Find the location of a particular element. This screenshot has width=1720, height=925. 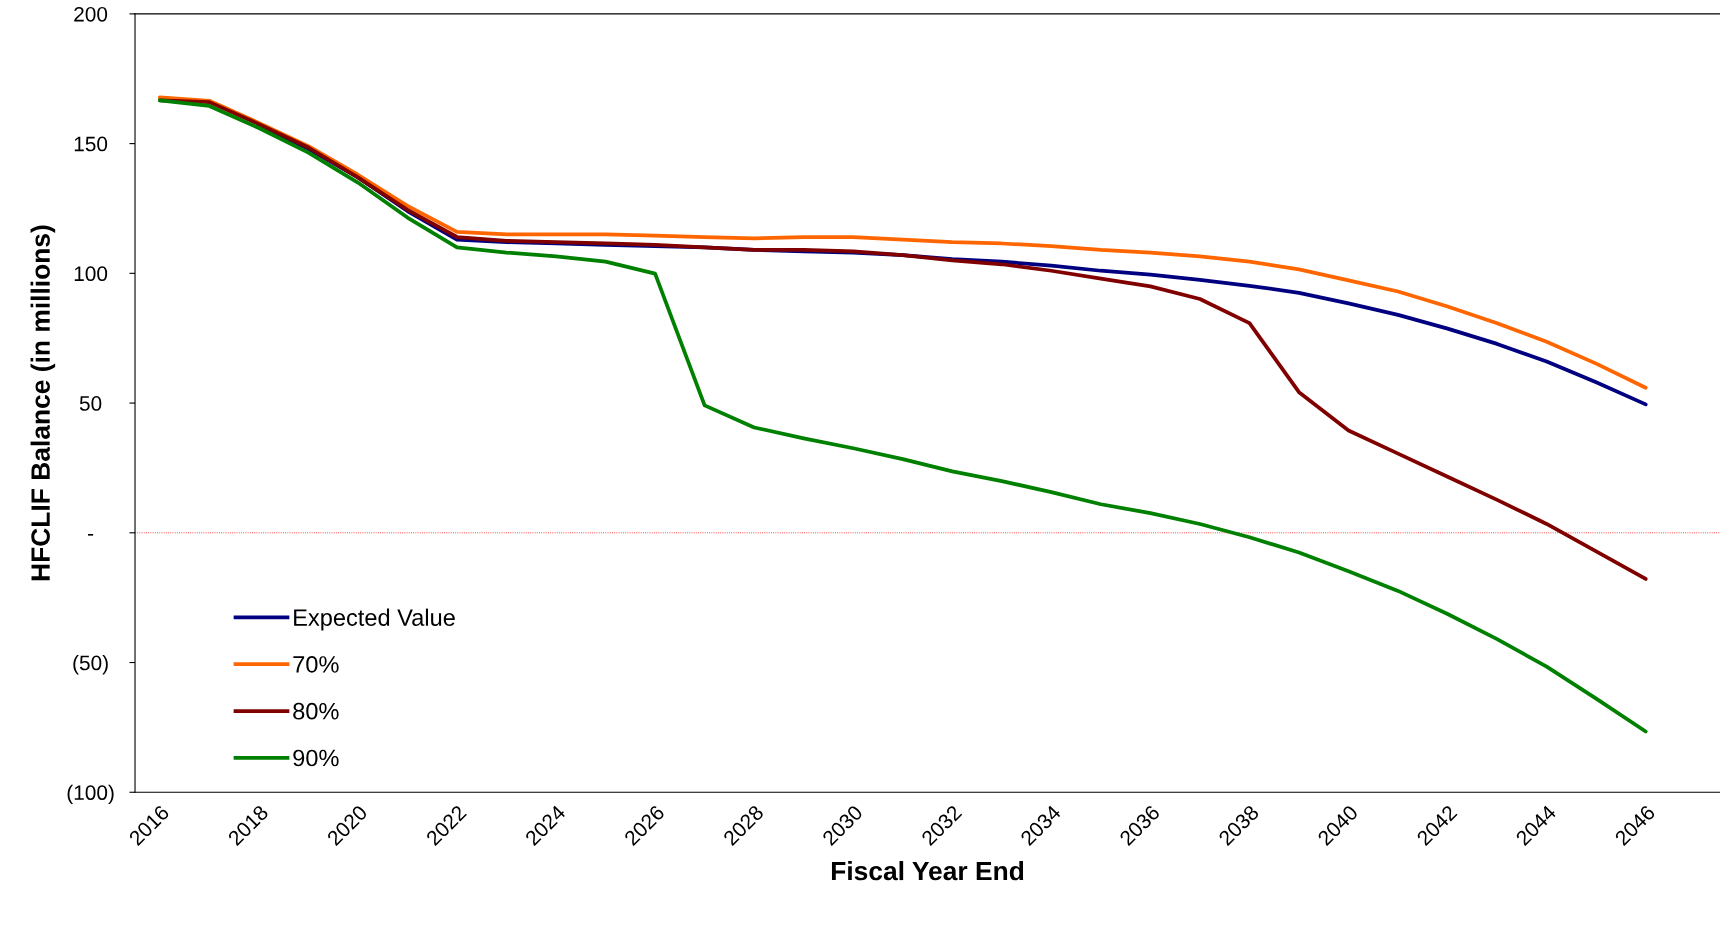

y-tick-label: - is located at coordinates (91, 535).